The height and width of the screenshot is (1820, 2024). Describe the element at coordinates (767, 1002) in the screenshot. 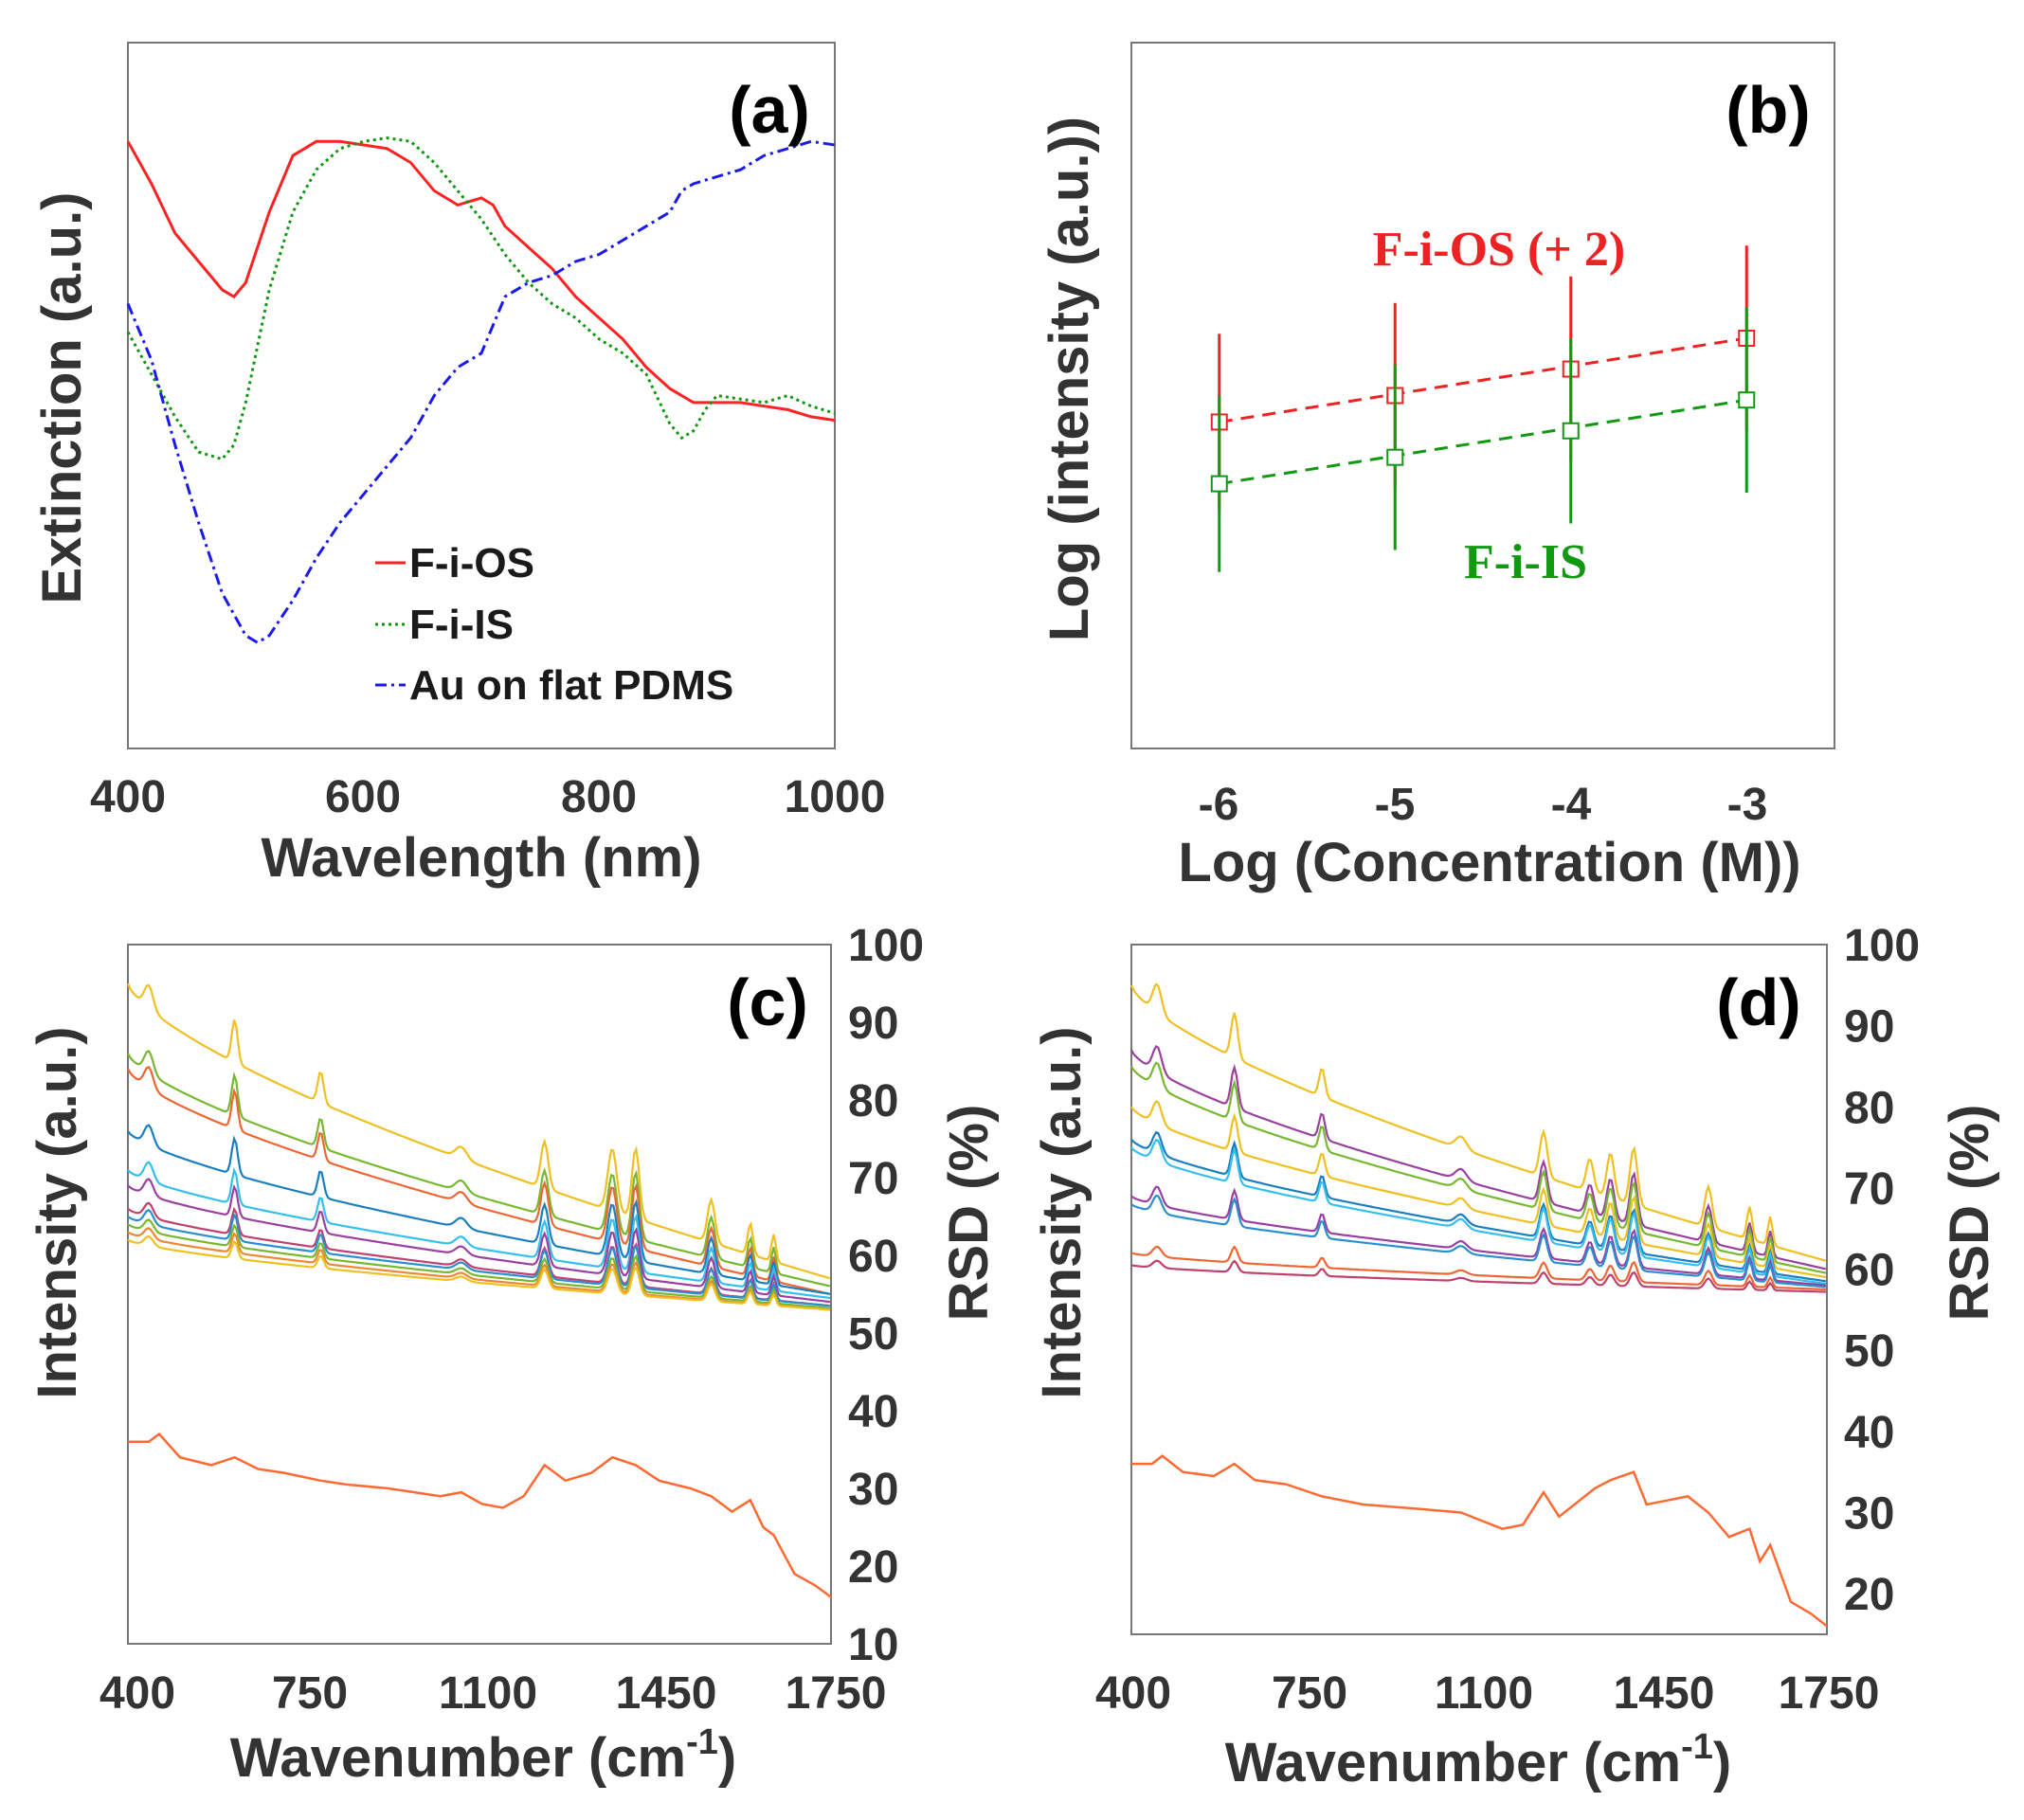

I see `panel-c-label: (c)` at that location.